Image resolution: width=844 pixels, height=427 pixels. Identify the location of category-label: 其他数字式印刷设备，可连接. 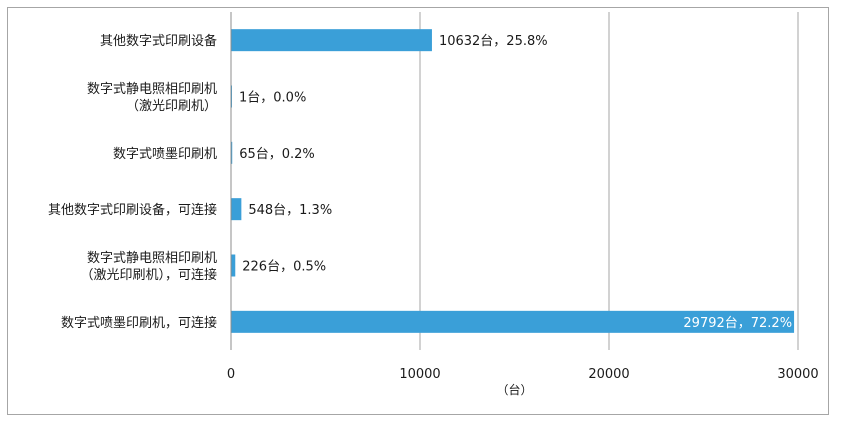
(132, 210).